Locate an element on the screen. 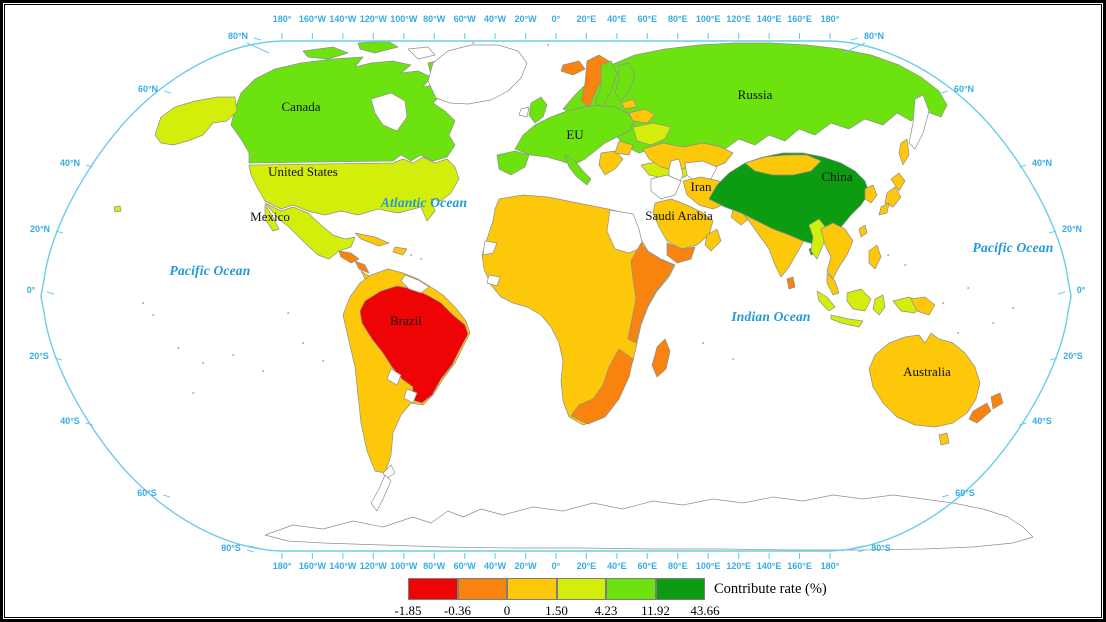 The width and height of the screenshot is (1106, 622). region-korea is located at coordinates (871, 194).